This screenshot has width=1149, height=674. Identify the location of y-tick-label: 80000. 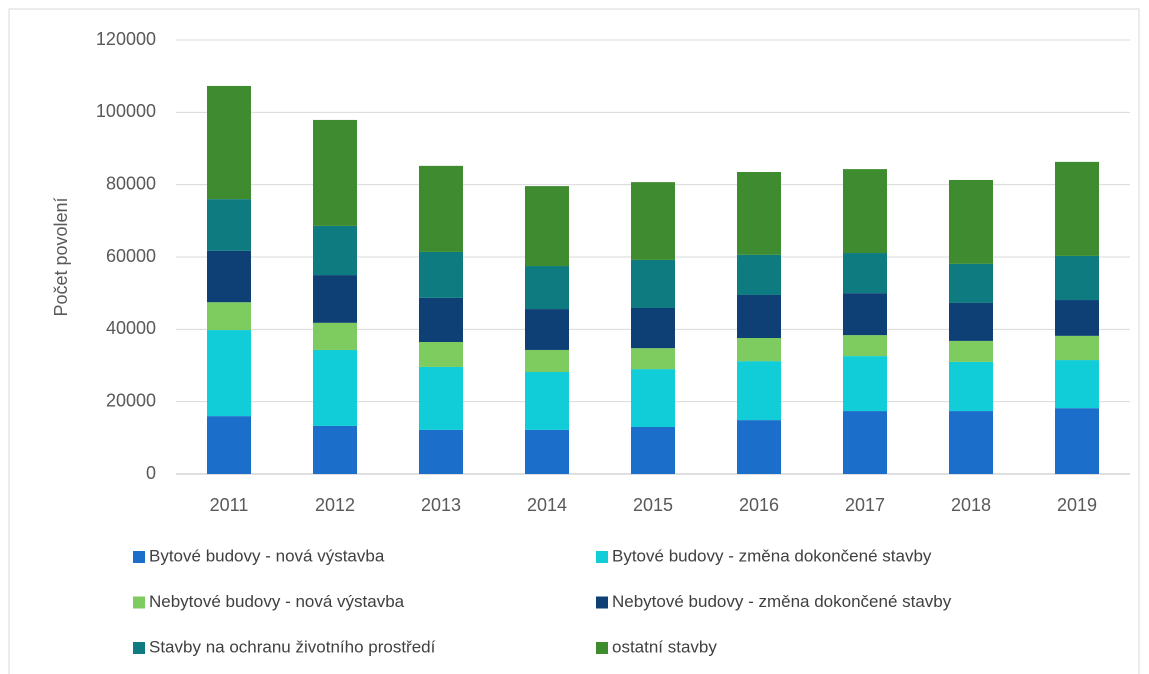
(131, 183).